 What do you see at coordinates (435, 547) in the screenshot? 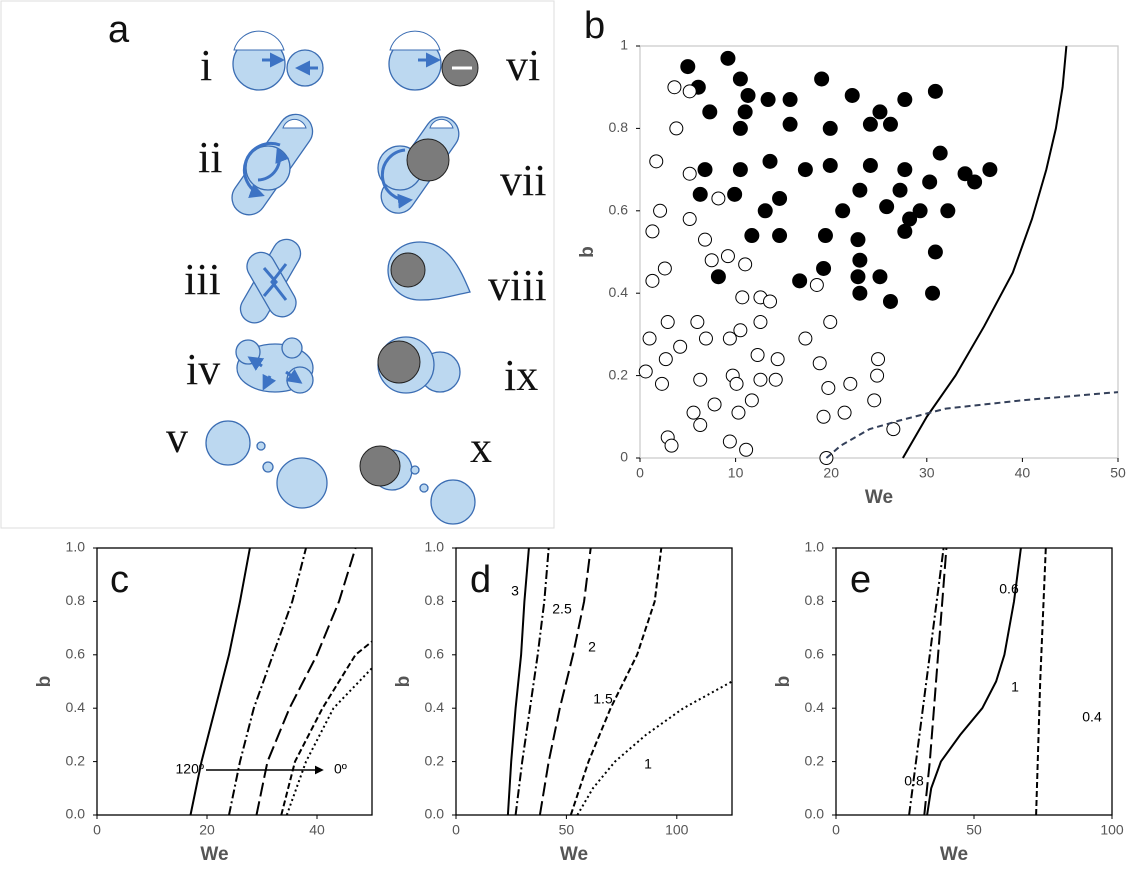
I see `y-tick-label: 1.0` at bounding box center [435, 547].